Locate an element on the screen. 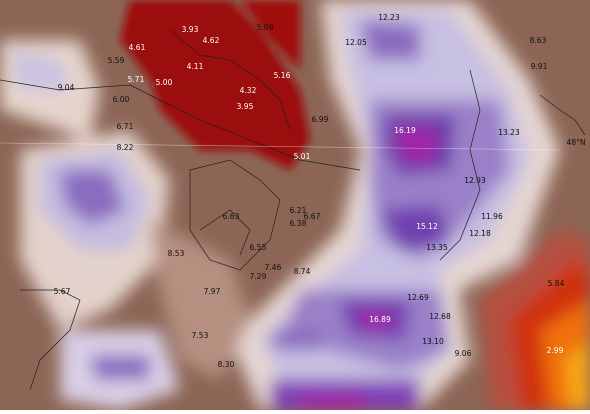 This screenshot has width=590, height=414. value-label: 3.95 is located at coordinates (245, 106).